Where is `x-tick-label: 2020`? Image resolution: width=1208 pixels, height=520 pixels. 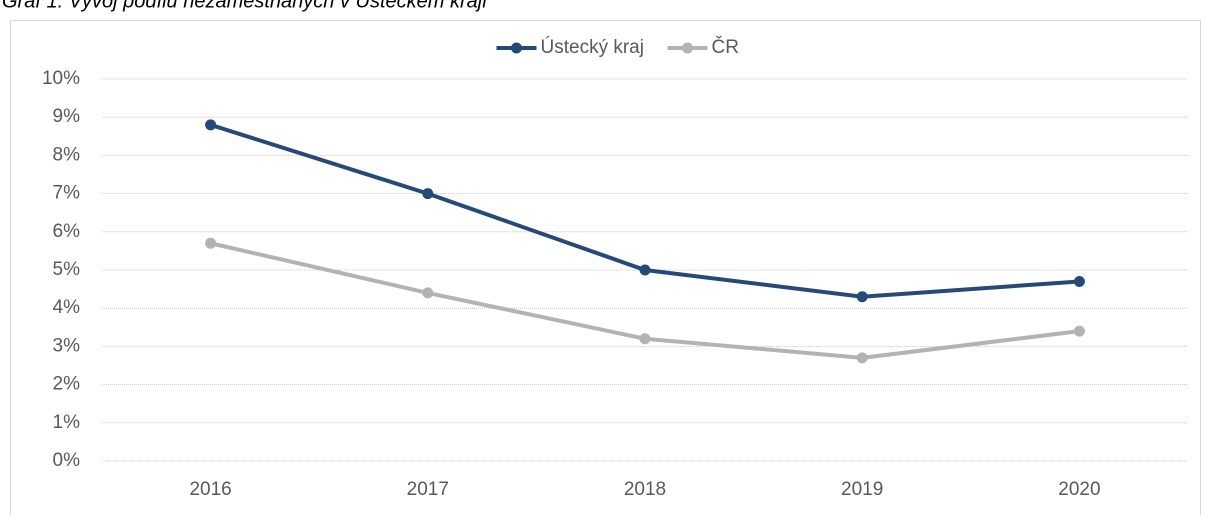
x-tick-label: 2020 is located at coordinates (1079, 489).